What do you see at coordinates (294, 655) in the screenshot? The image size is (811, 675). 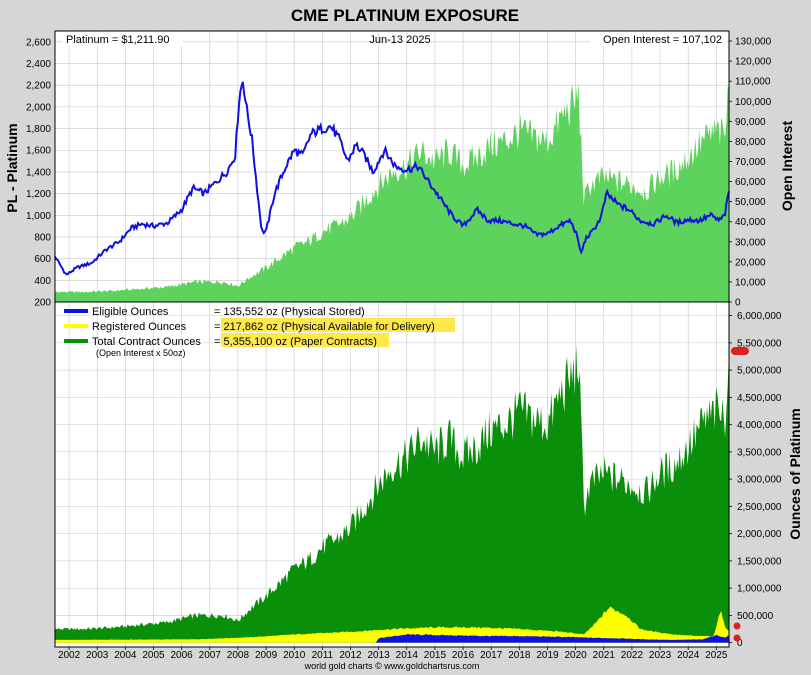 I see `x-tick-label: 2010` at bounding box center [294, 655].